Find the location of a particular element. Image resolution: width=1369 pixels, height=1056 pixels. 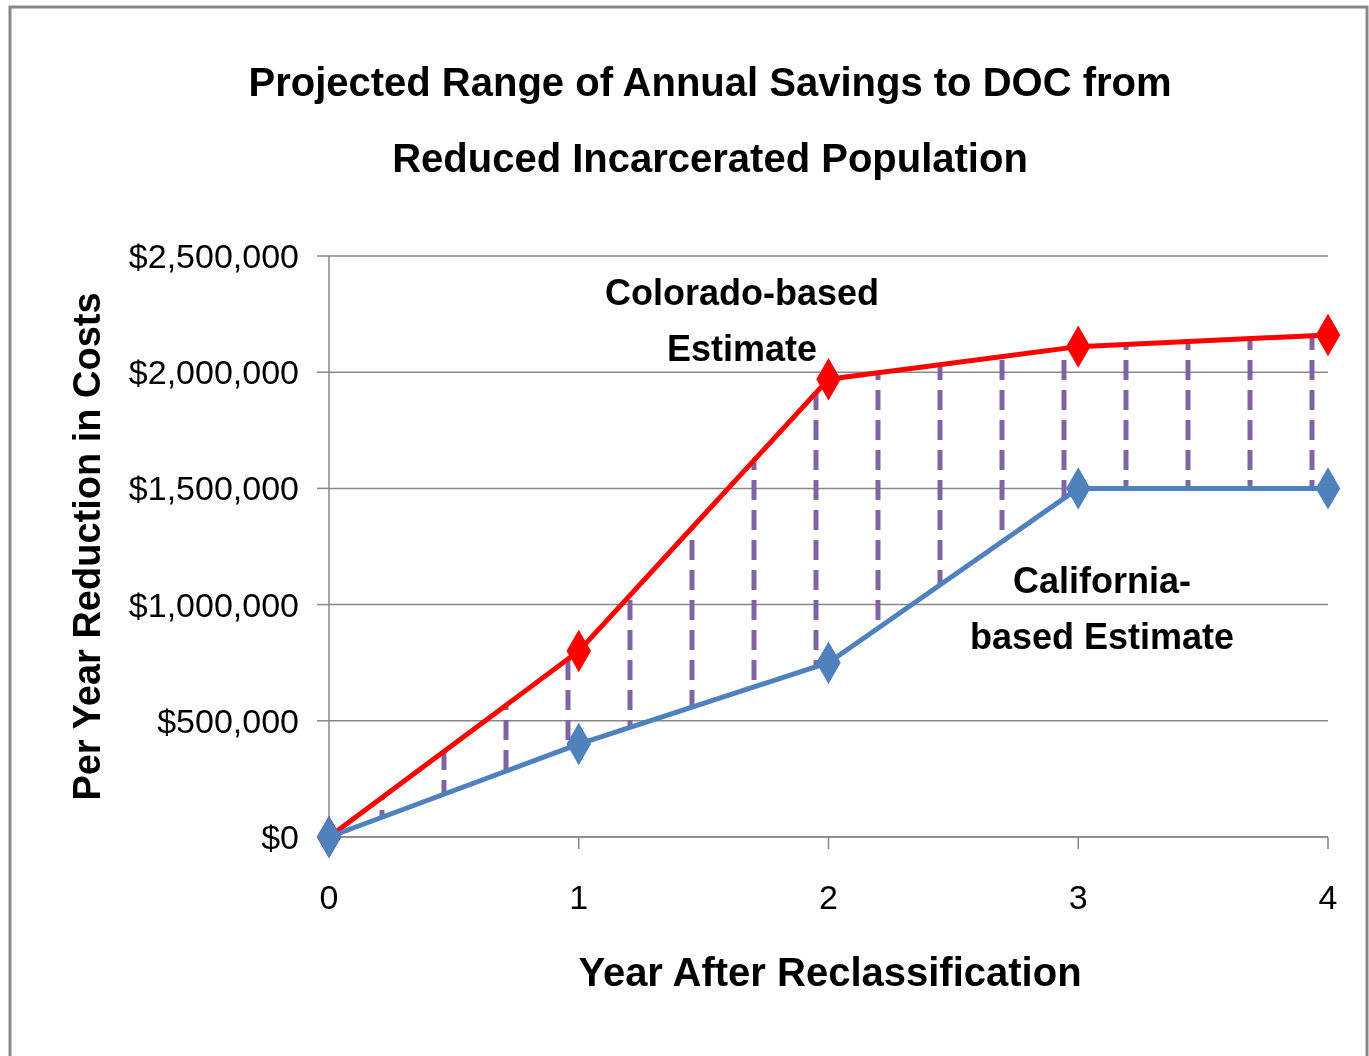

x-tick-label: 1 is located at coordinates (579, 897).